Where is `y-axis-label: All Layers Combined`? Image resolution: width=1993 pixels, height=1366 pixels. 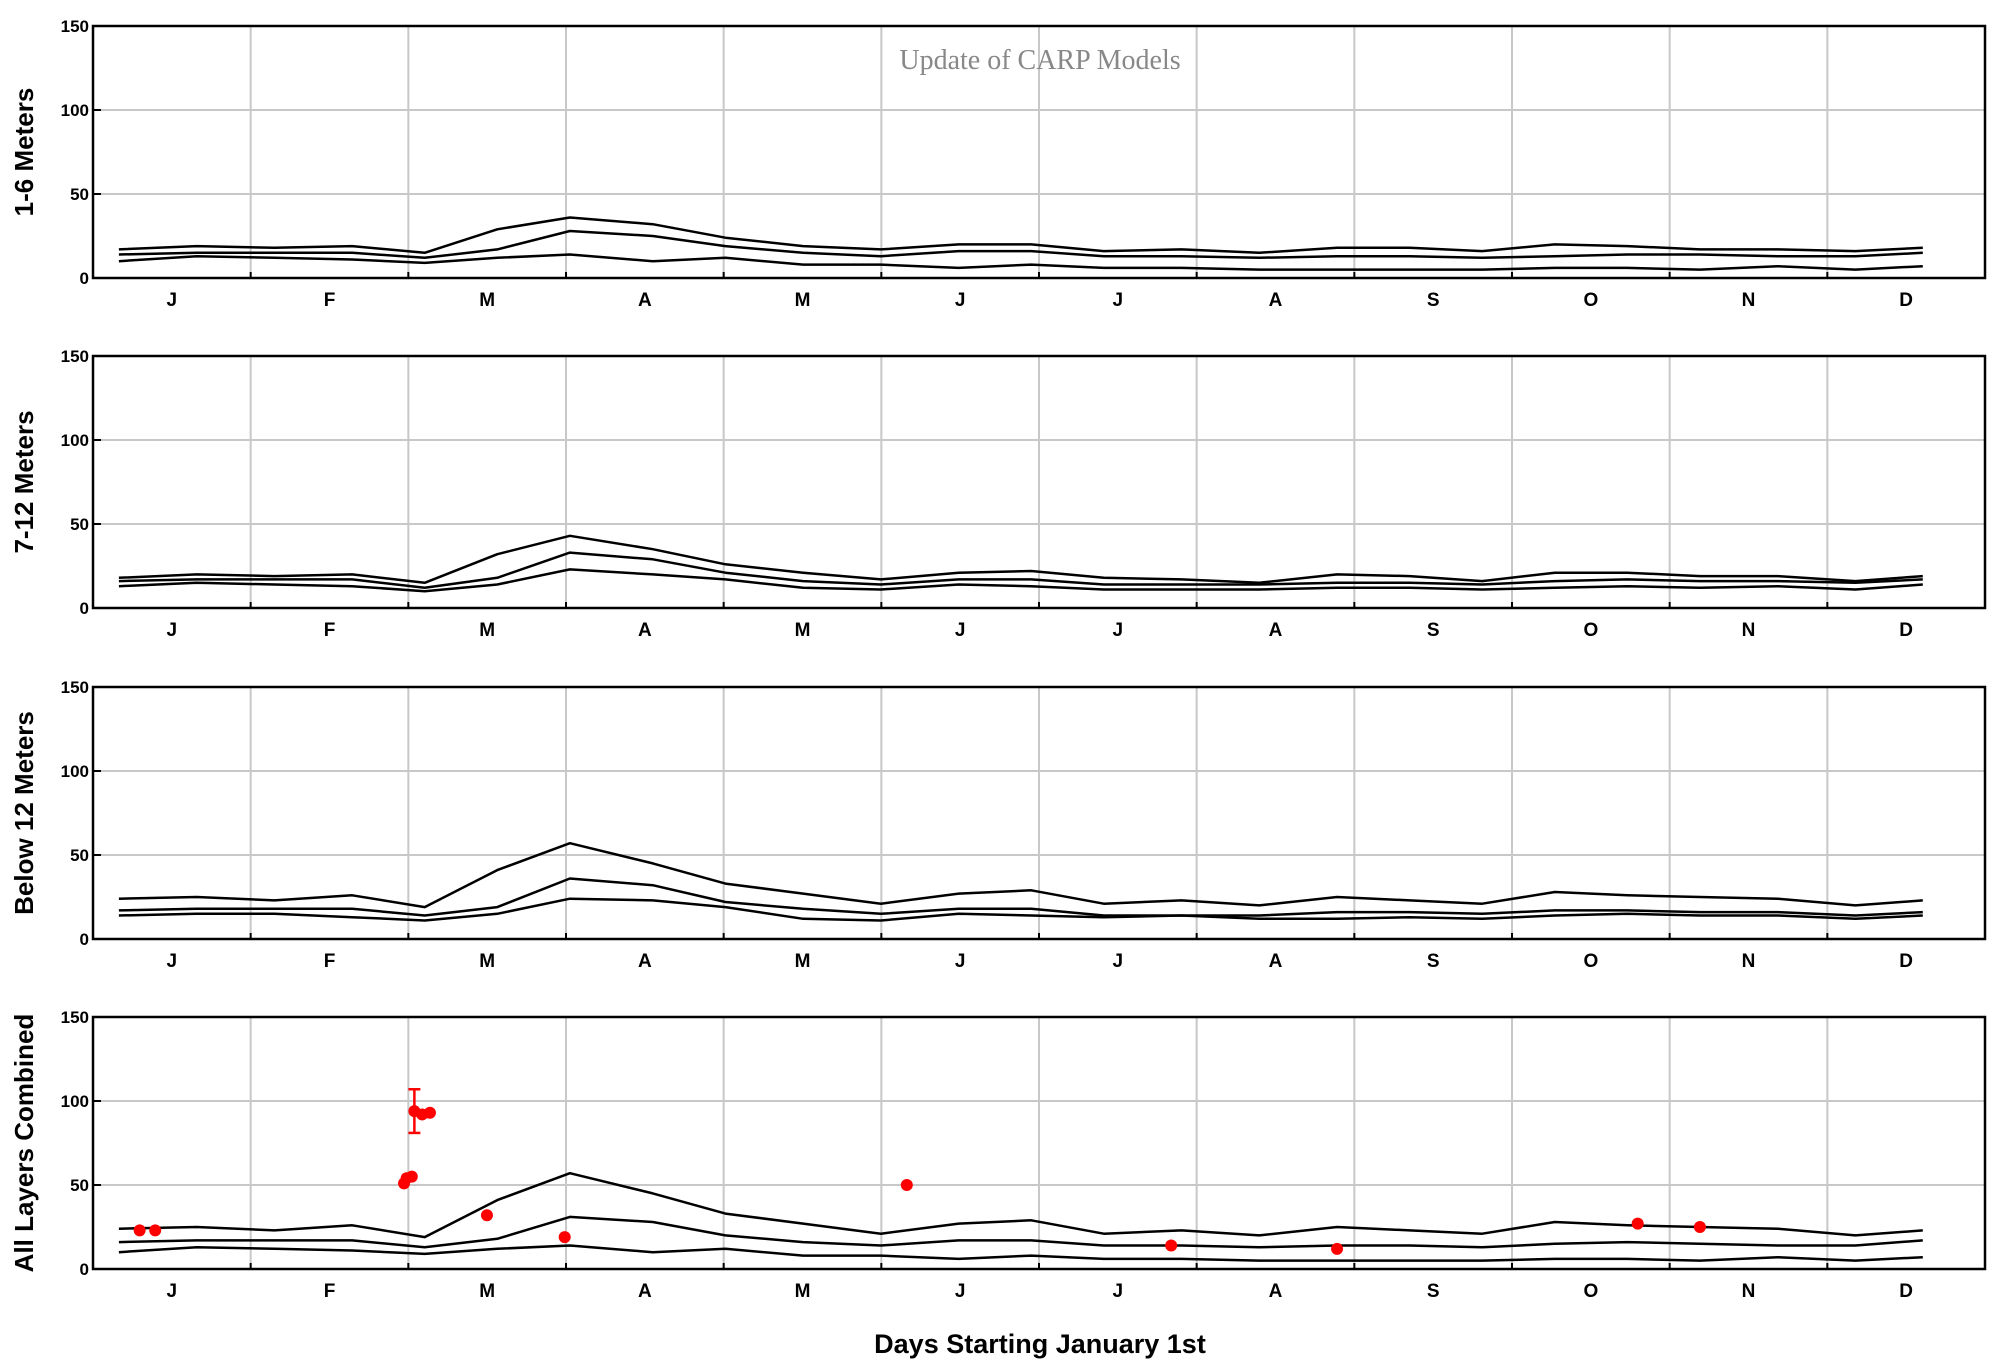
y-axis-label: All Layers Combined is located at coordinates (24, 1143).